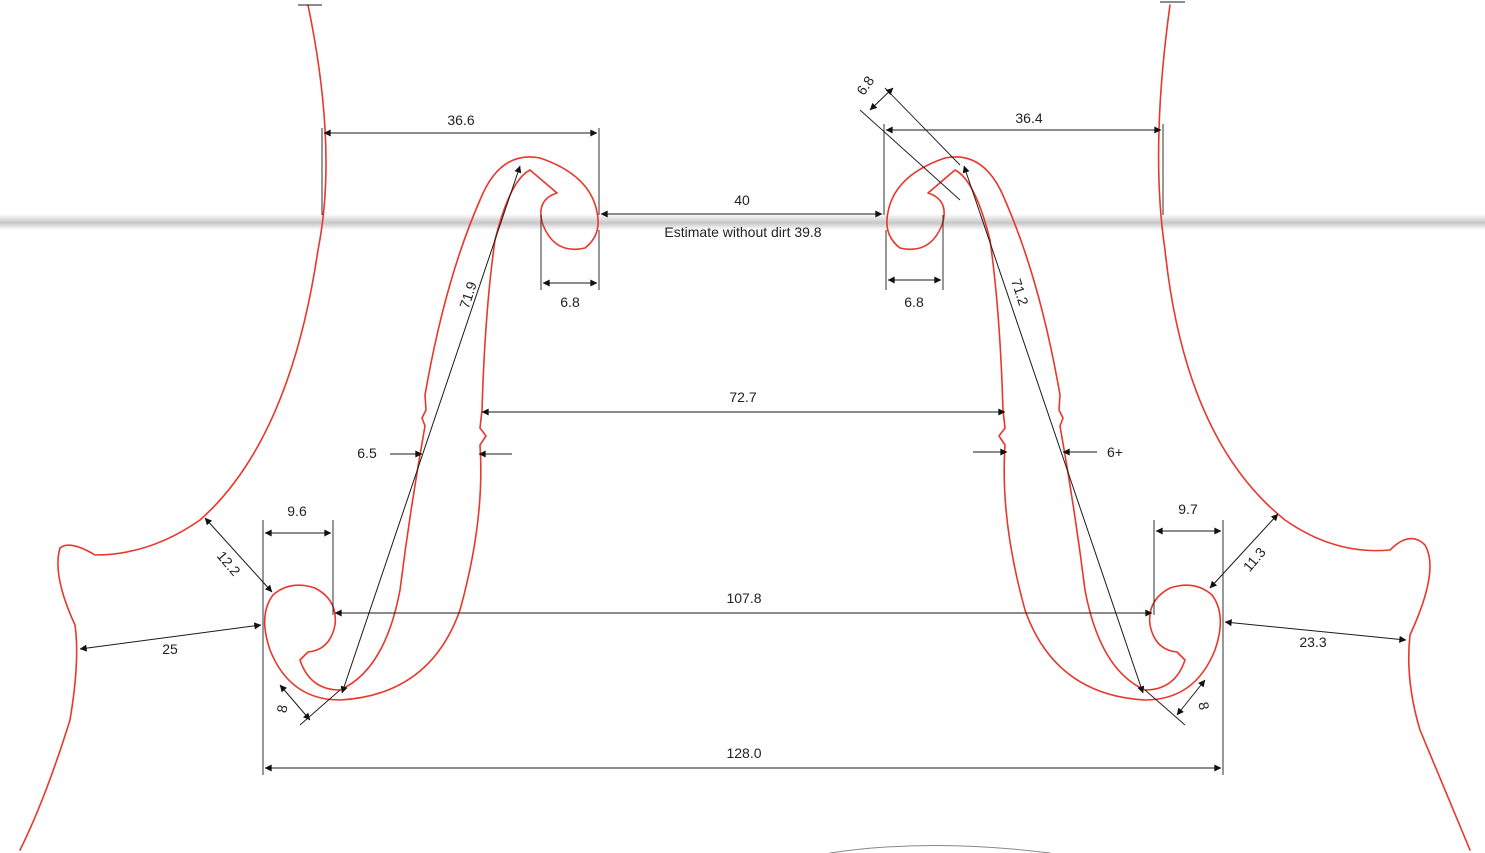 This screenshot has height=853, width=1485. I want to click on label-left-outer: 25, so click(170, 649).